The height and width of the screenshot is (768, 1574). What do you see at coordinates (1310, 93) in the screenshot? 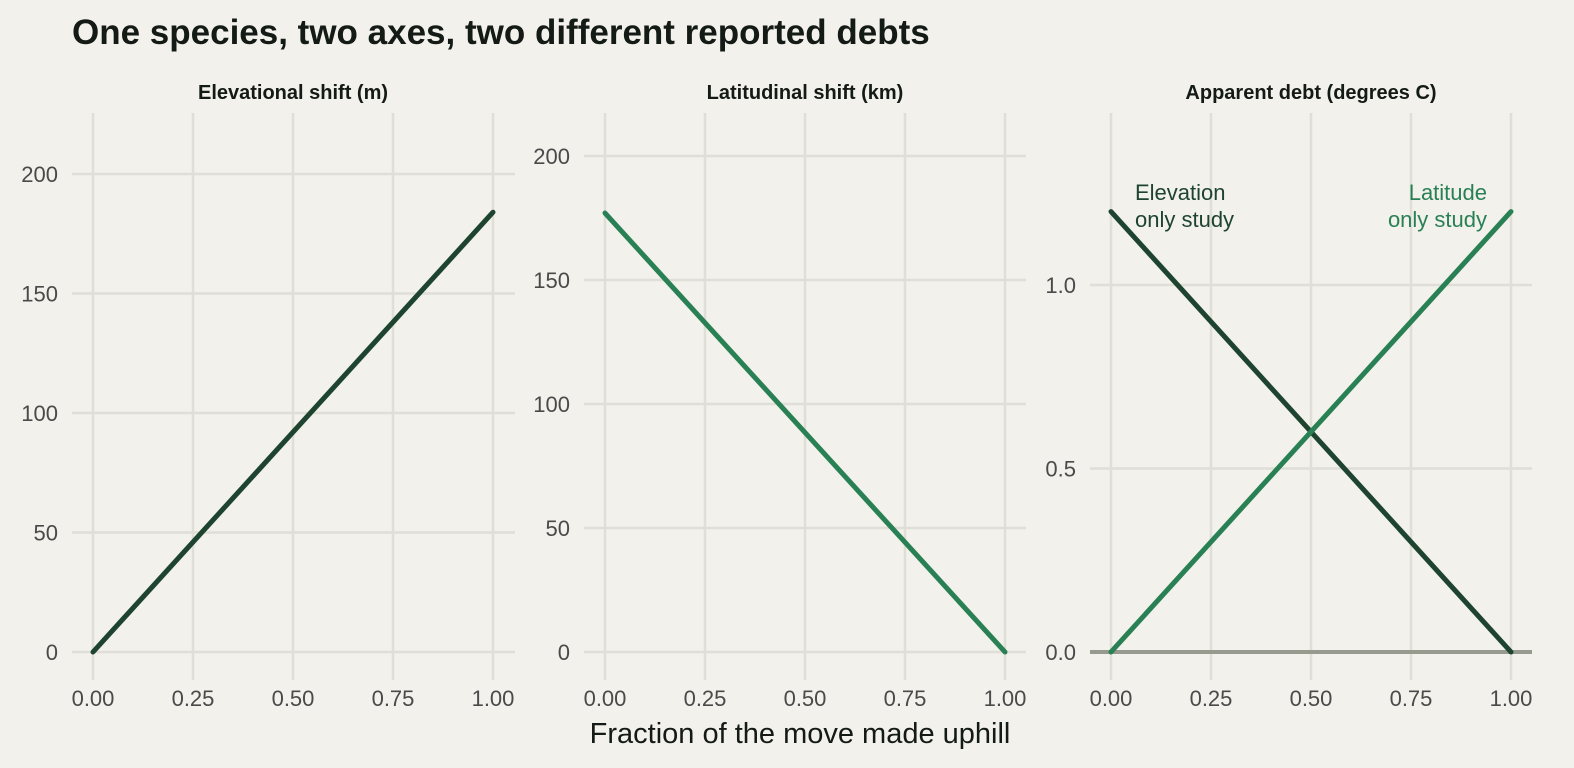
I see `panel-title: Apparent debt (degrees C)` at bounding box center [1310, 93].